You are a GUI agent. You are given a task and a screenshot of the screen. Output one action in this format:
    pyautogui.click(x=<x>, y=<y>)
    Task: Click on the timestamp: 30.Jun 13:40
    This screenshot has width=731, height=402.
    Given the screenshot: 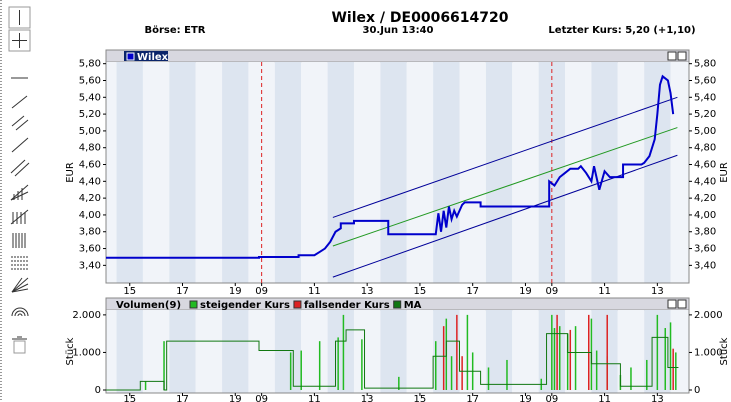 What is the action you would take?
    pyautogui.click(x=398, y=30)
    